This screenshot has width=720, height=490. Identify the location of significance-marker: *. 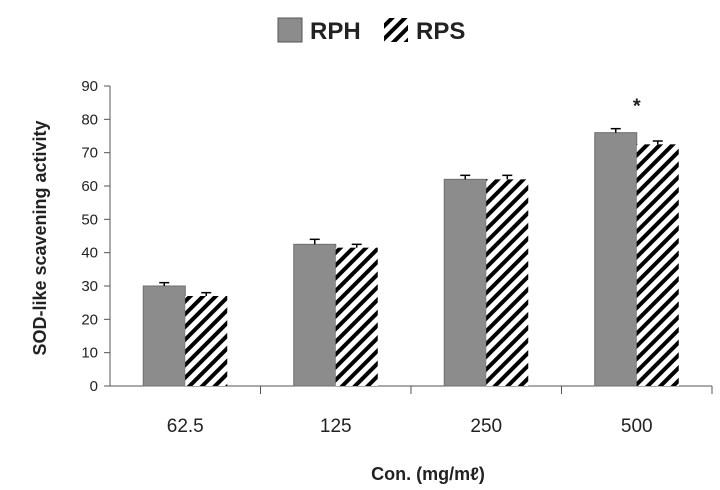
(637, 107).